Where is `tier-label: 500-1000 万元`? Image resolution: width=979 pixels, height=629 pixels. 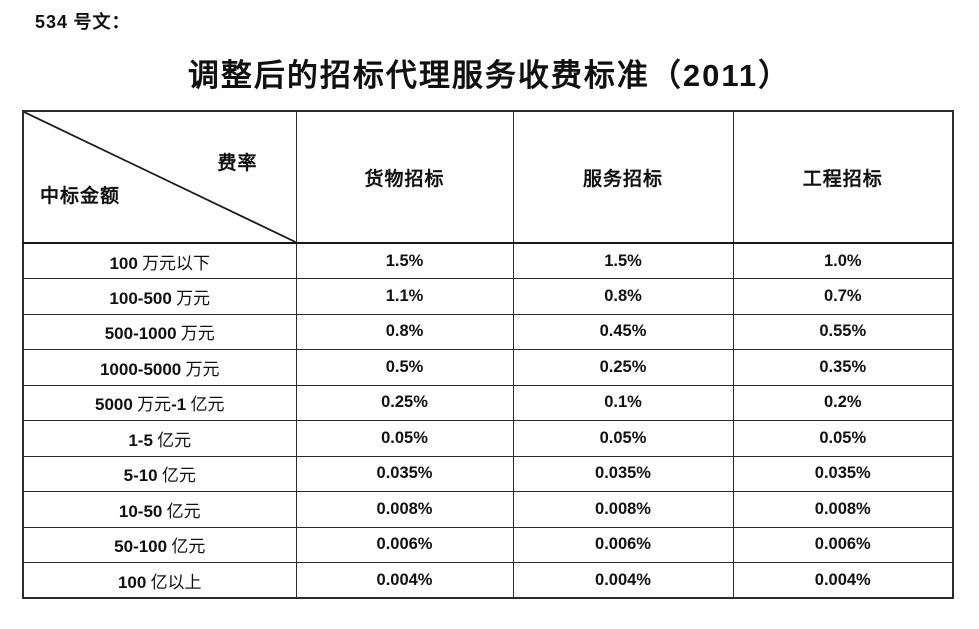 tier-label: 500-1000 万元 is located at coordinates (159, 331).